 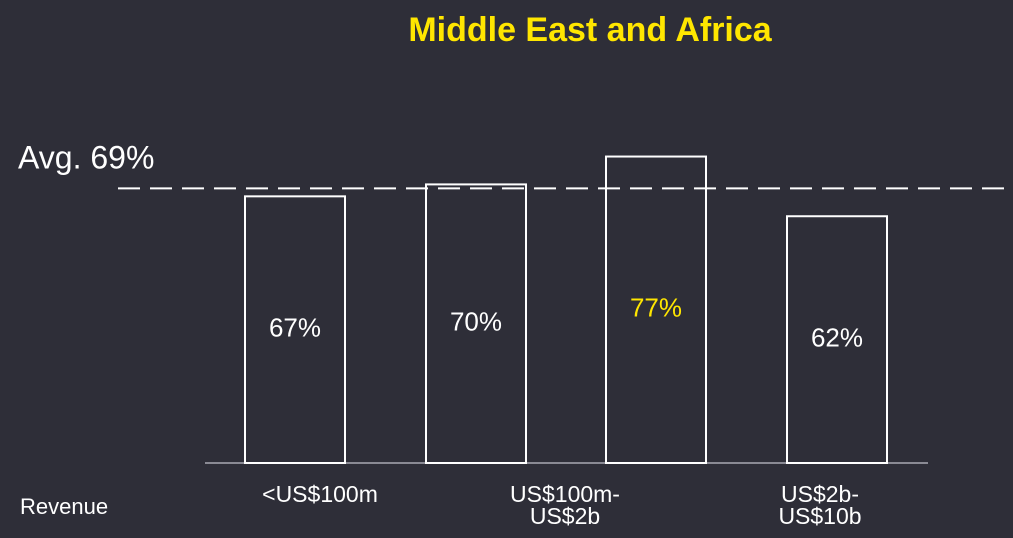 I want to click on chart-title: Middle East and Africa, so click(x=590, y=30).